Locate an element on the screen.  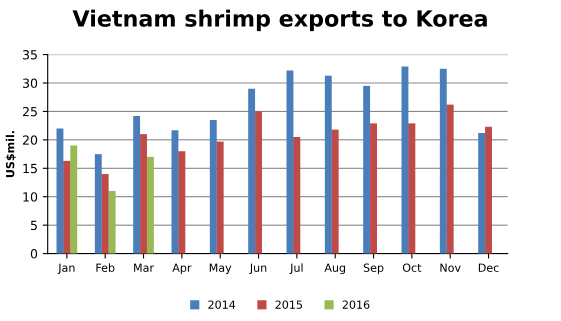
x-tick-label: Dec is located at coordinates (488, 268).